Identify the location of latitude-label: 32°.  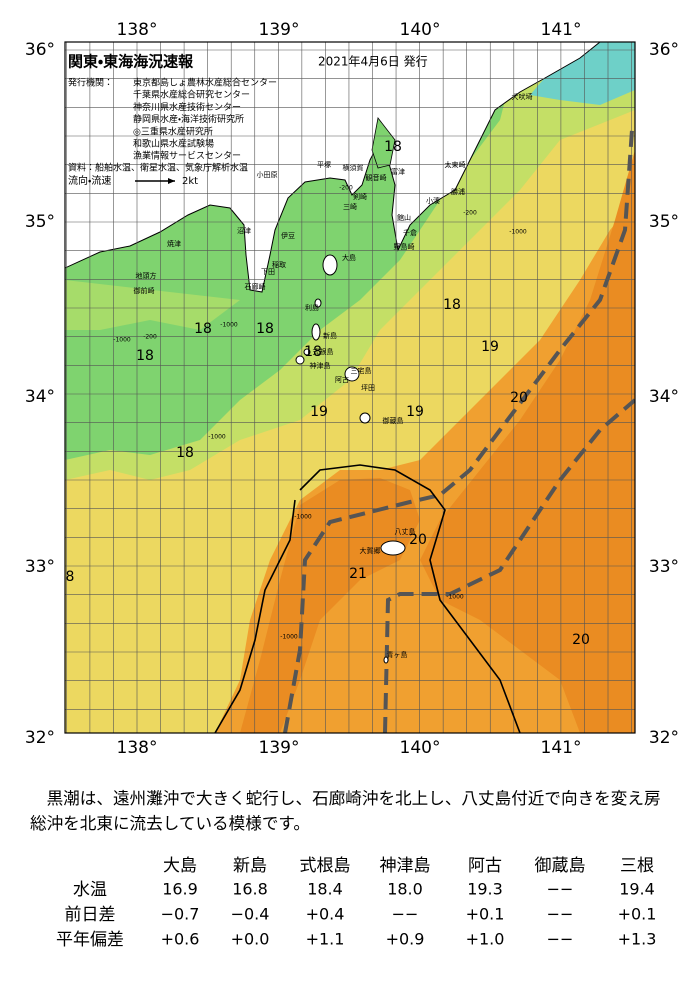
(40, 738).